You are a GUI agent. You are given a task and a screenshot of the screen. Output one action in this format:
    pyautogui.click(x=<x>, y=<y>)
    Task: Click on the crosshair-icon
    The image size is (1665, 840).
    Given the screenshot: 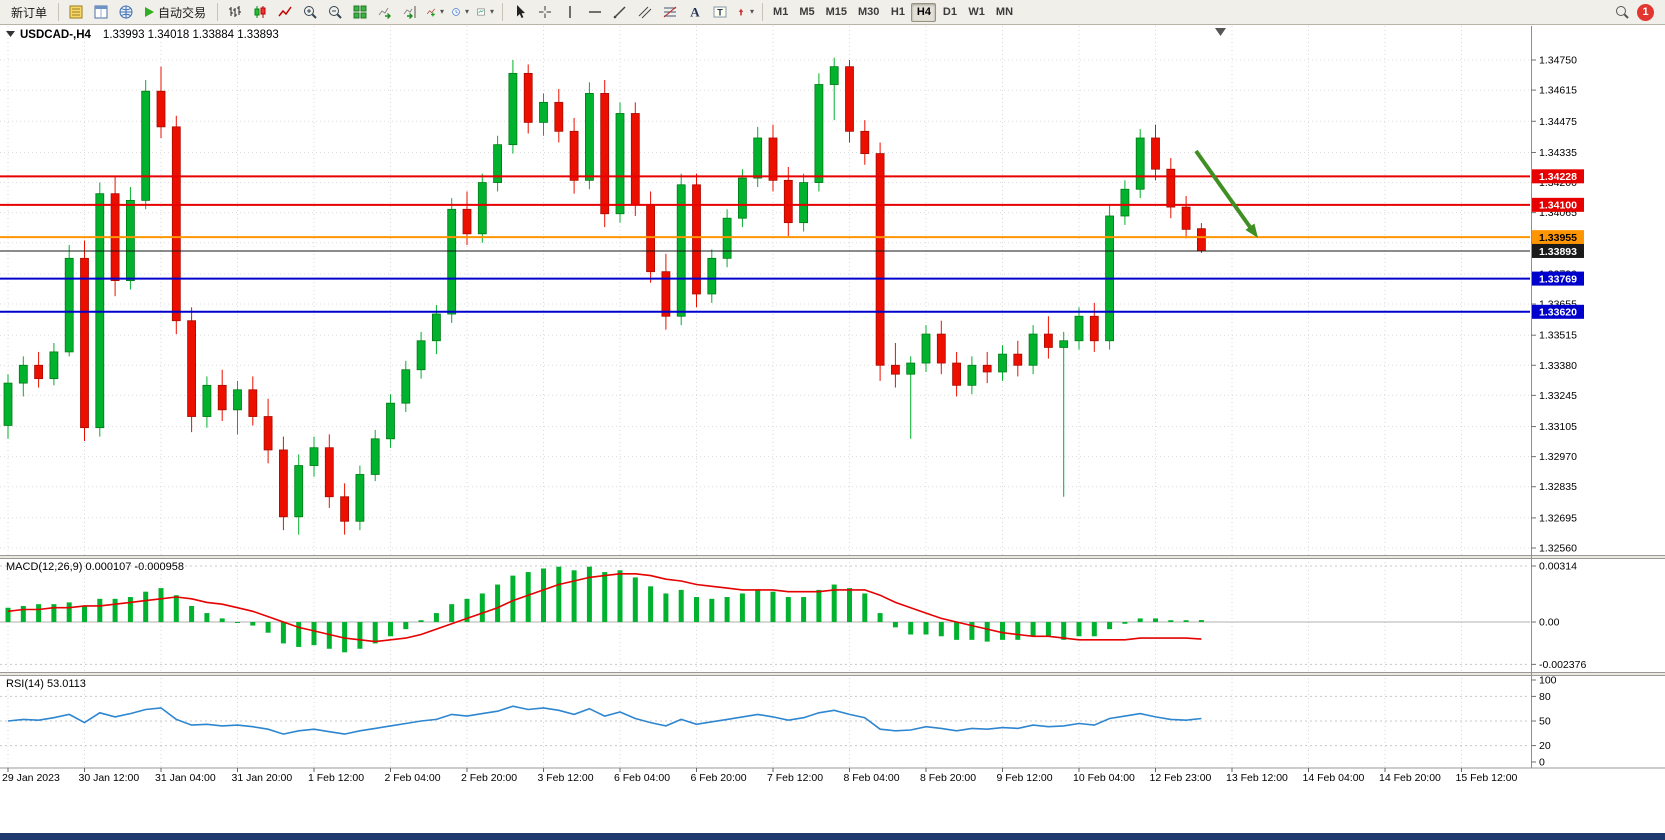 What is the action you would take?
    pyautogui.click(x=545, y=12)
    